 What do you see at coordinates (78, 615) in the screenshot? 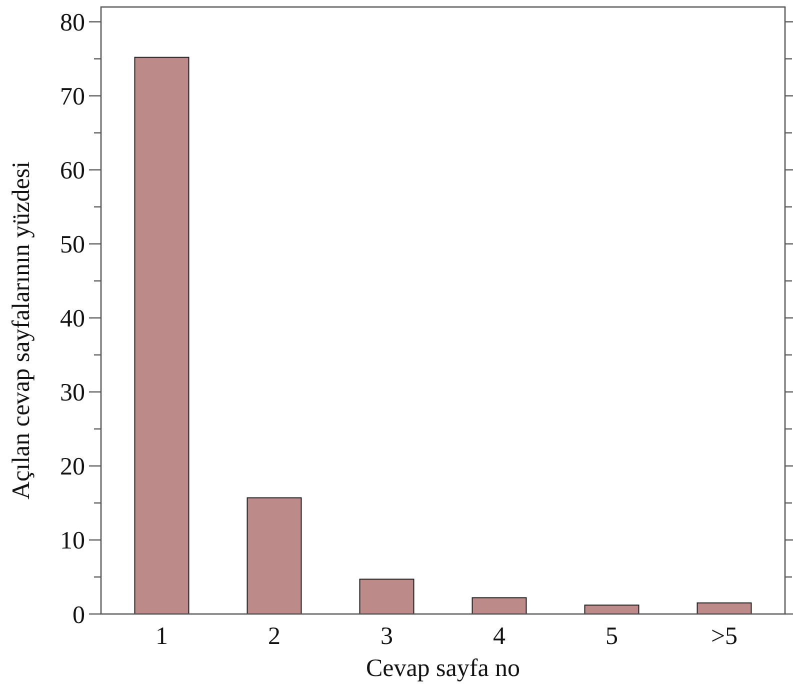
I see `y-tick-label: 0` at bounding box center [78, 615].